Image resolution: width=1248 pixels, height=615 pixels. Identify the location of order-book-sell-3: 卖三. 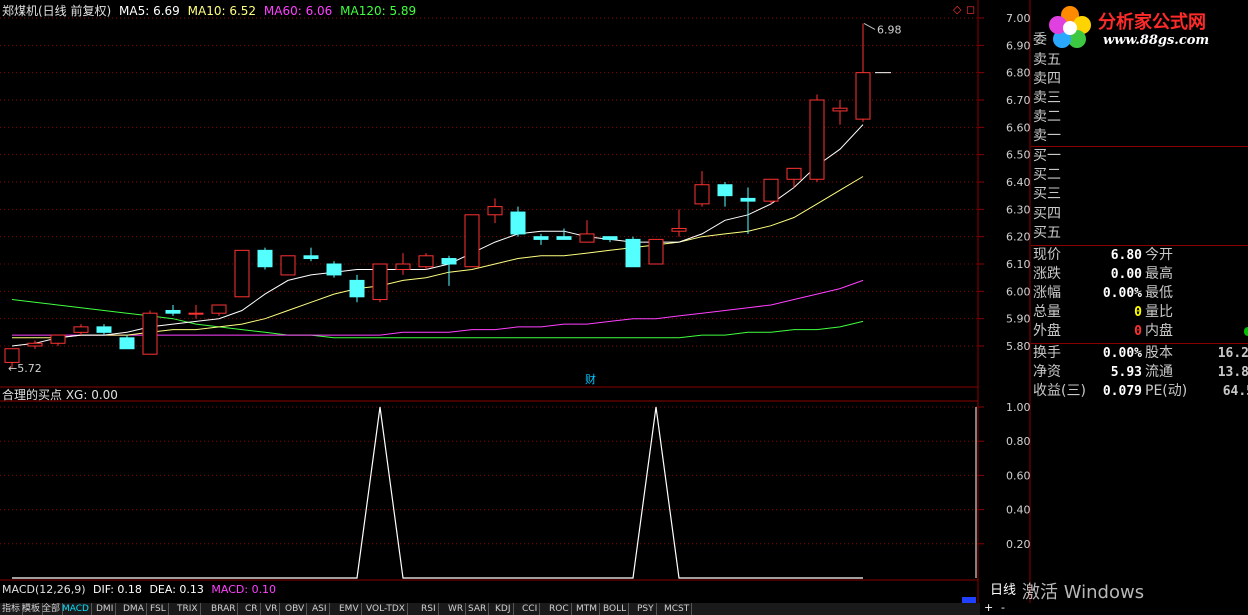
(1047, 98).